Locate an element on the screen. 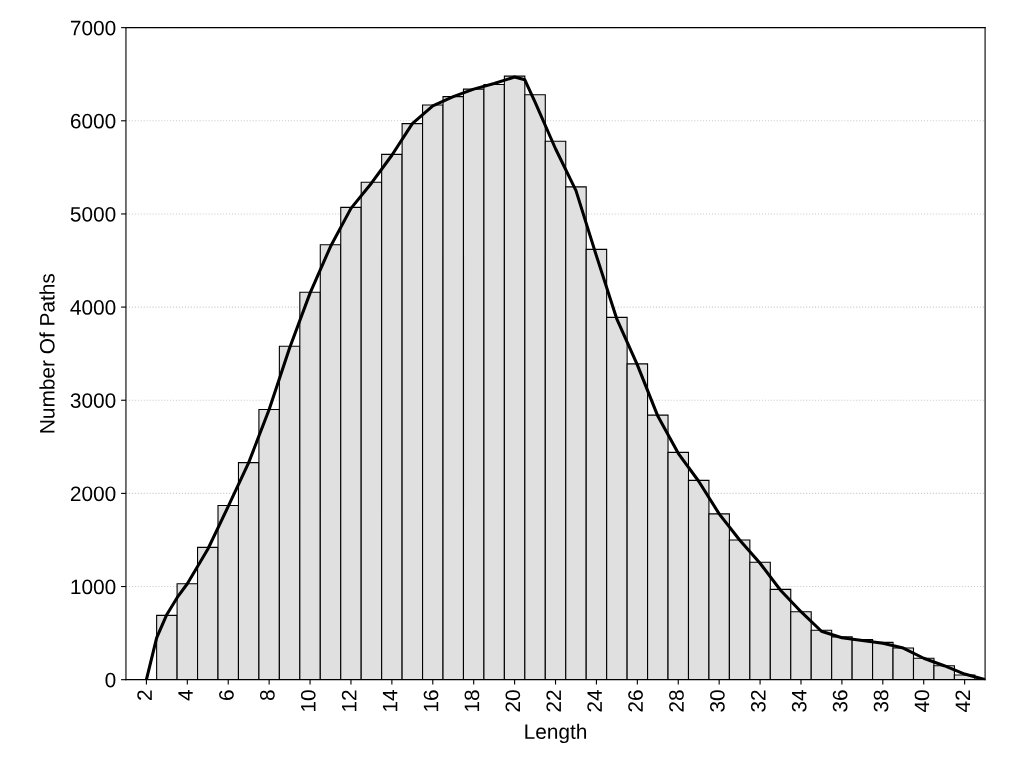 The image size is (1024, 768). x-tick-label: 16 is located at coordinates (431, 700).